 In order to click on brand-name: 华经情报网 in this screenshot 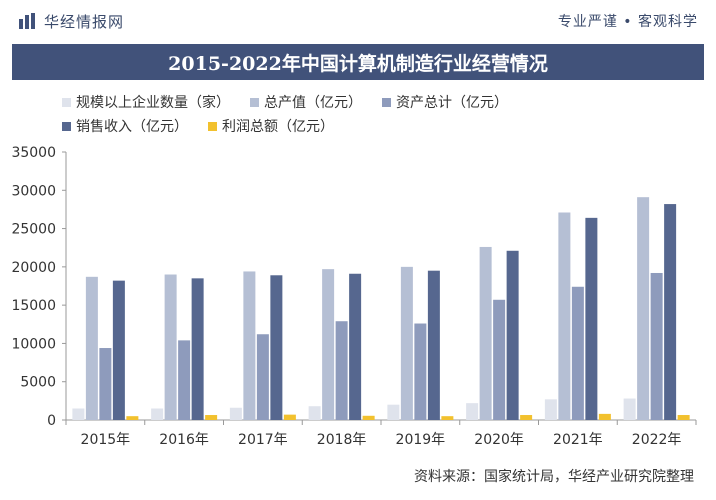, I will do `click(84, 21)`.